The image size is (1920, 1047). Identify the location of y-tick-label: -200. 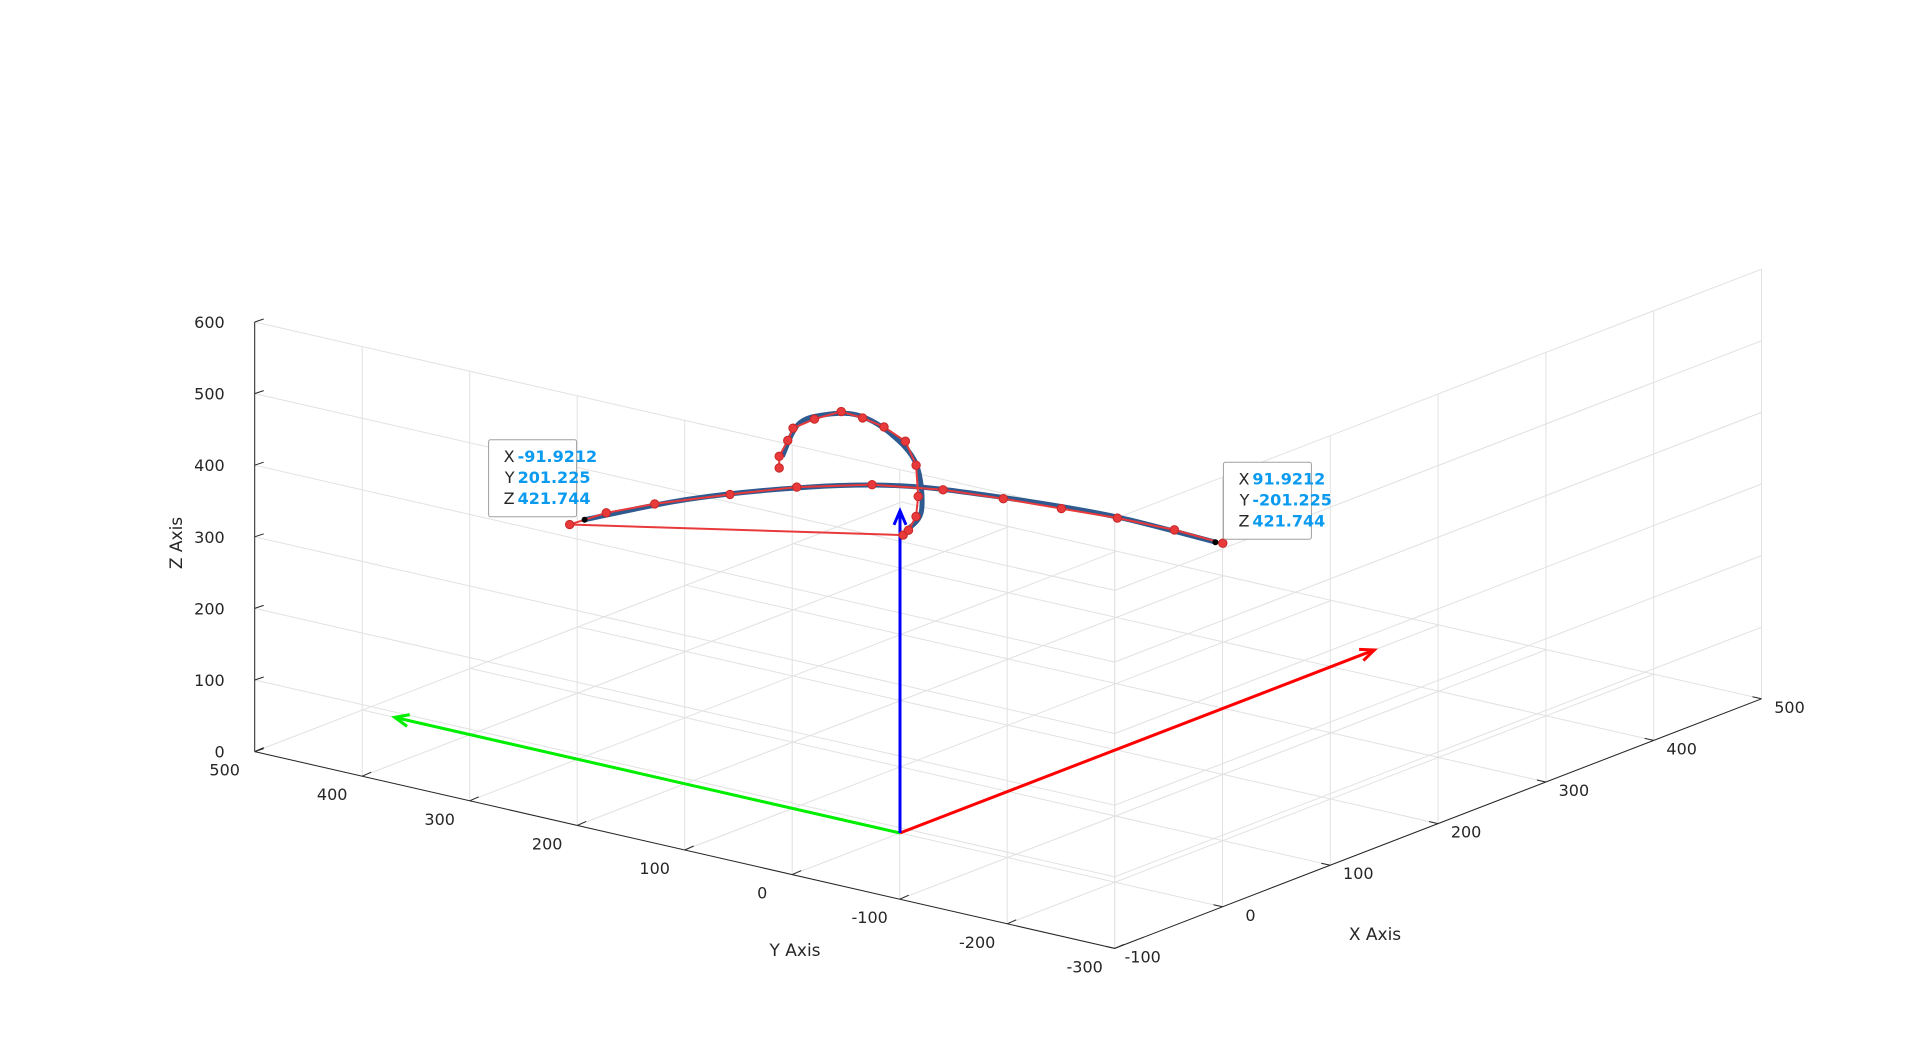
(977, 942).